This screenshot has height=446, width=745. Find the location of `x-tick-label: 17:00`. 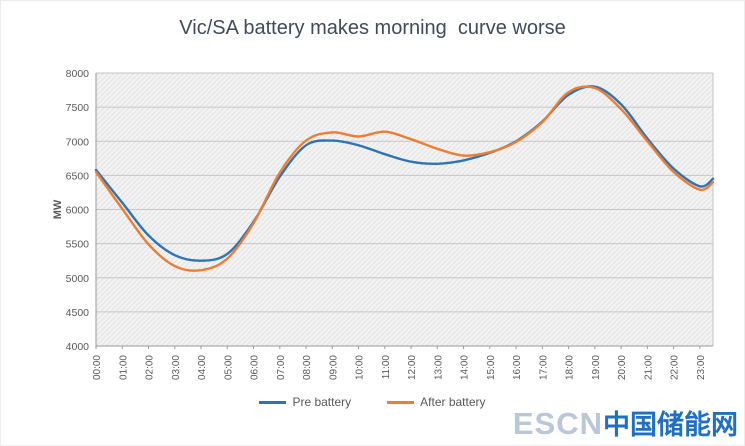

x-tick-label: 17:00 is located at coordinates (543, 367).